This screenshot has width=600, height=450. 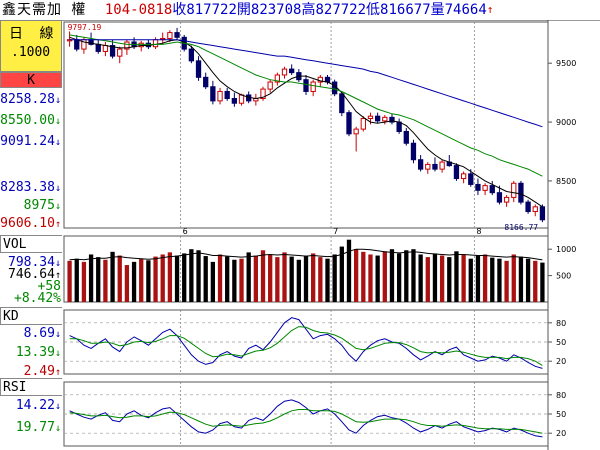 I want to click on index-name: 鑫天需加 權, so click(x=44, y=10).